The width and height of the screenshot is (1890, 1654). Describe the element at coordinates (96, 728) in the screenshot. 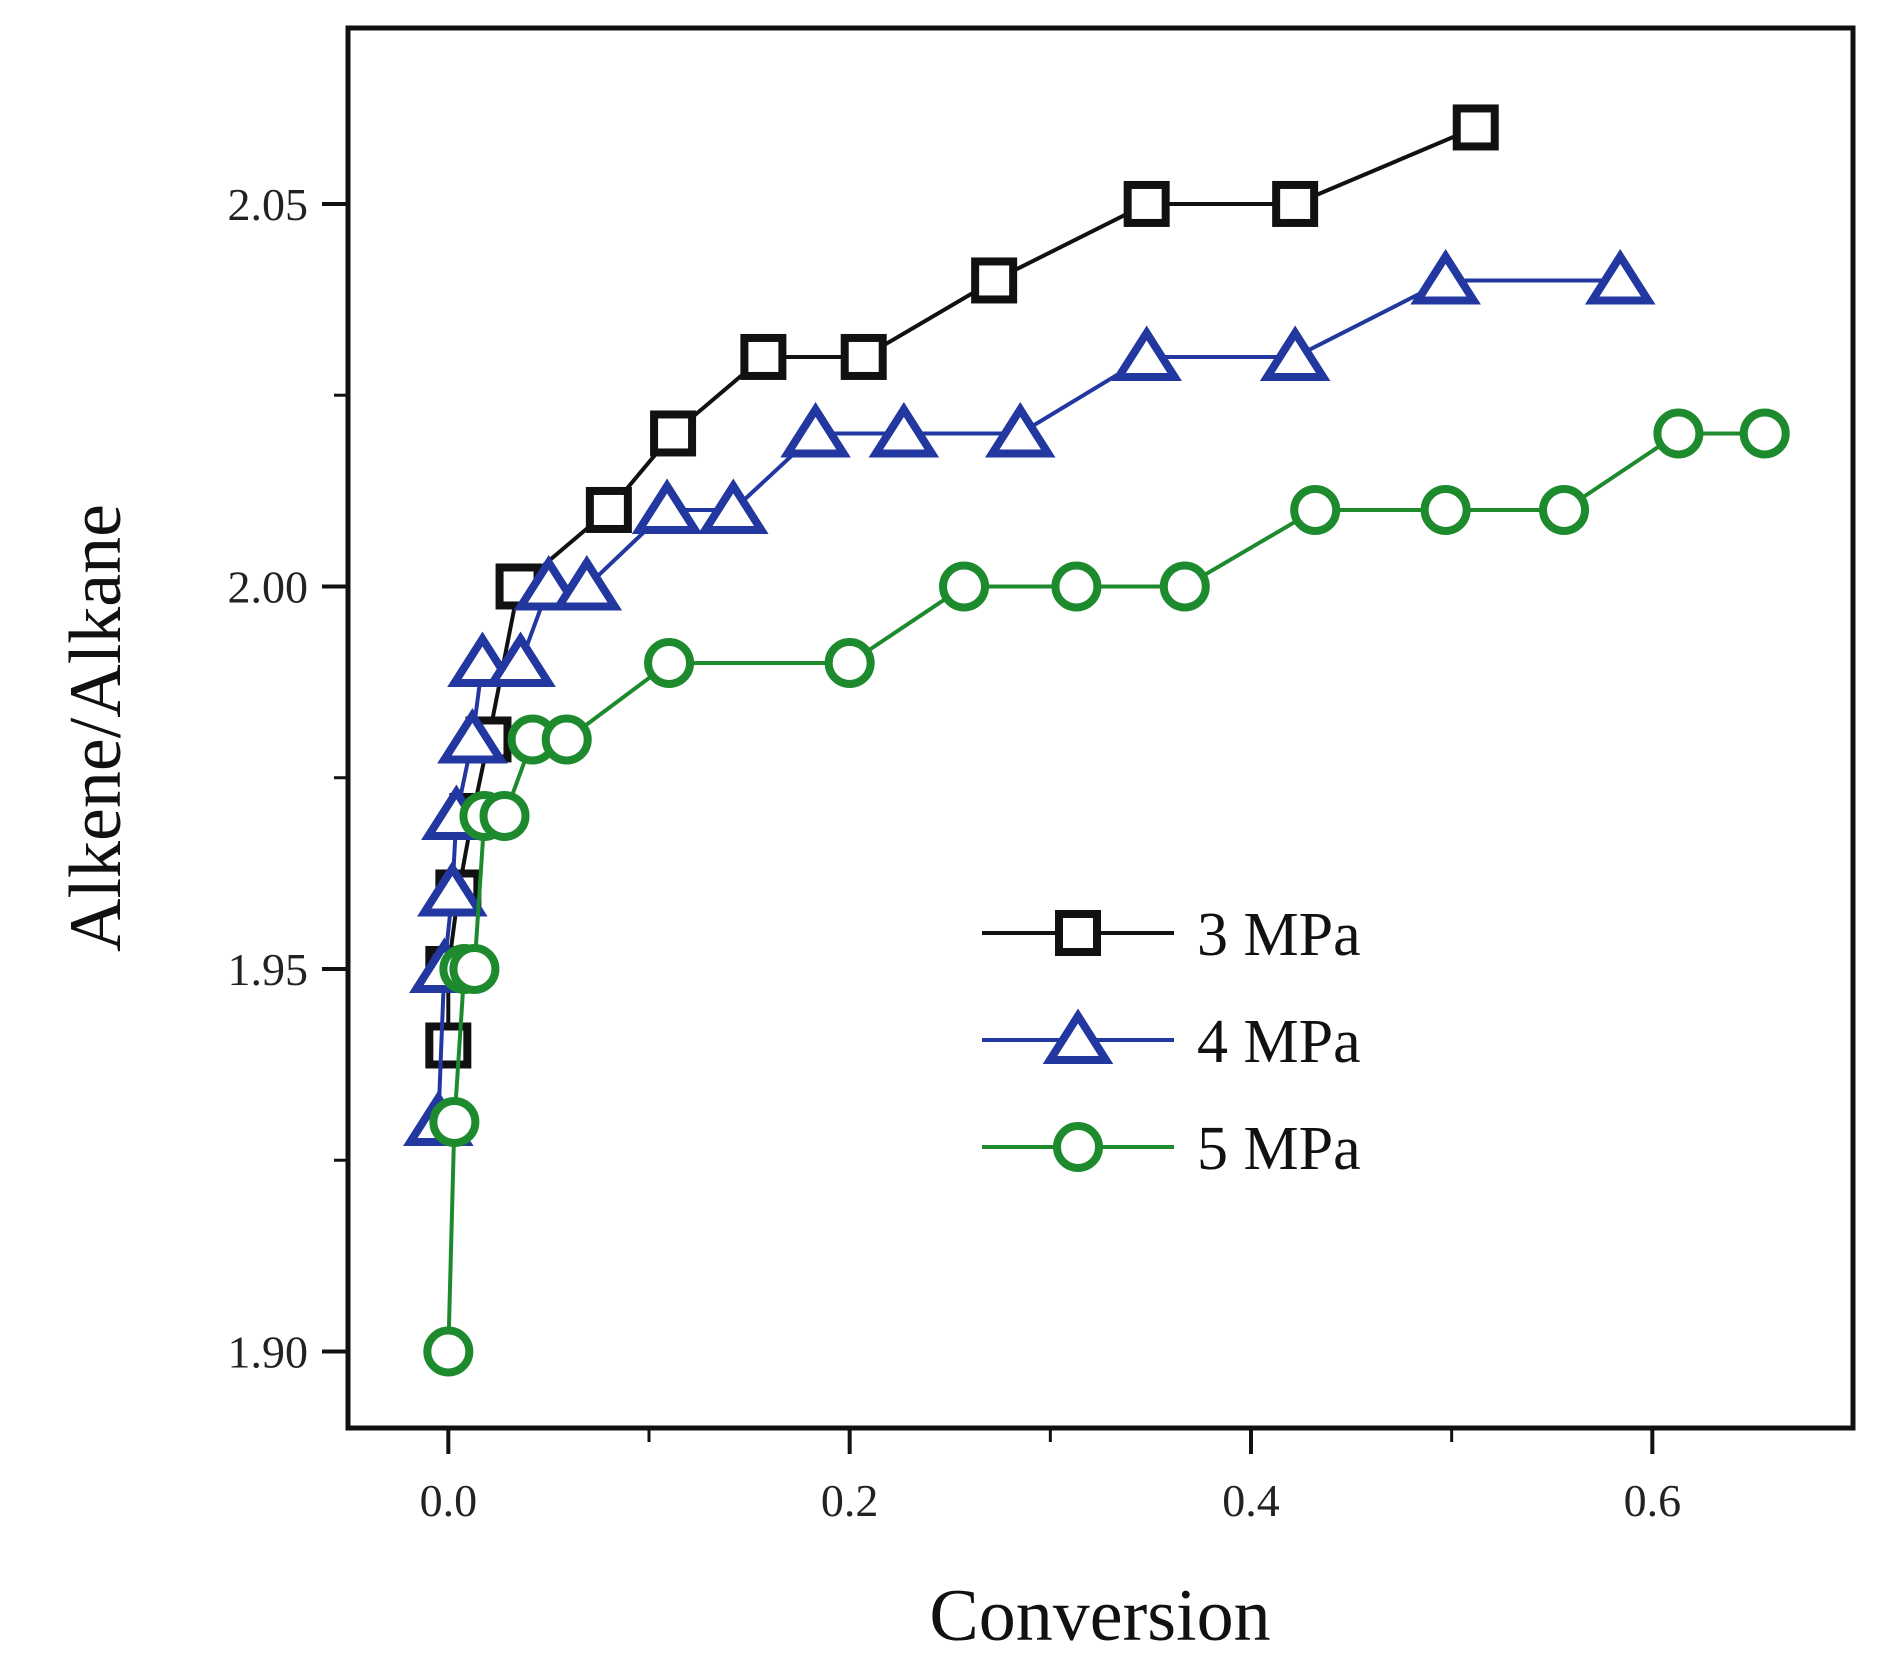

I see `y-axis-title: Alkene/Alkane` at that location.